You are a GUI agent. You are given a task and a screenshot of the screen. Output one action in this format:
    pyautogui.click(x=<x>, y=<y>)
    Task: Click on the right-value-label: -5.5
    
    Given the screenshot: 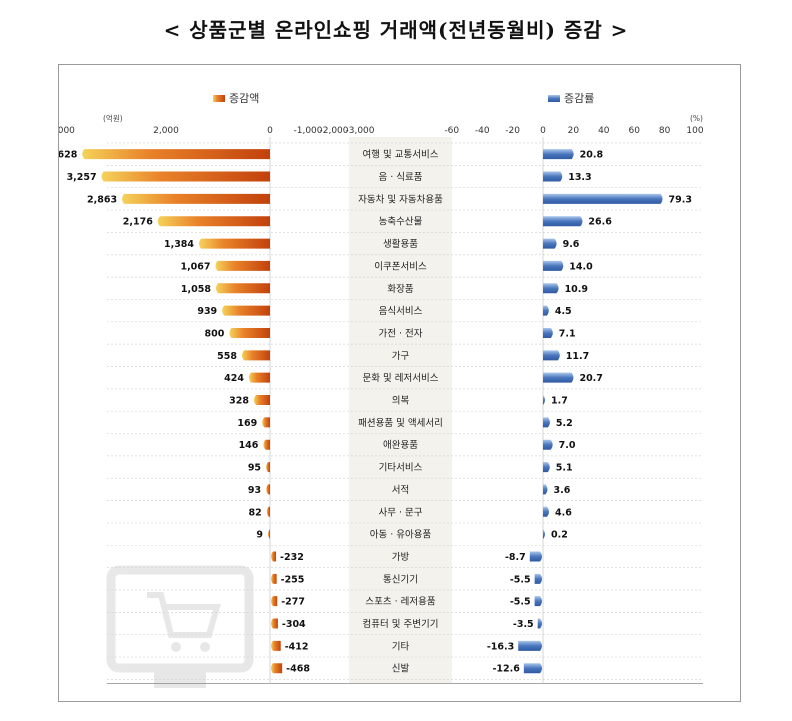 What is the action you would take?
    pyautogui.click(x=520, y=579)
    